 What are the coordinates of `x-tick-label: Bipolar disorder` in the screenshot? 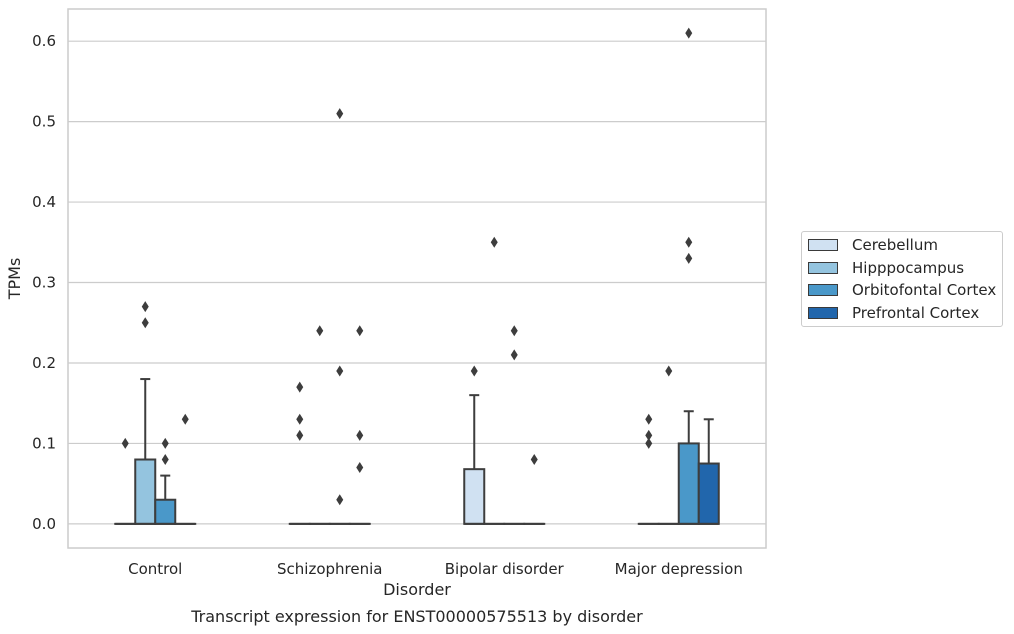 It's located at (505, 569).